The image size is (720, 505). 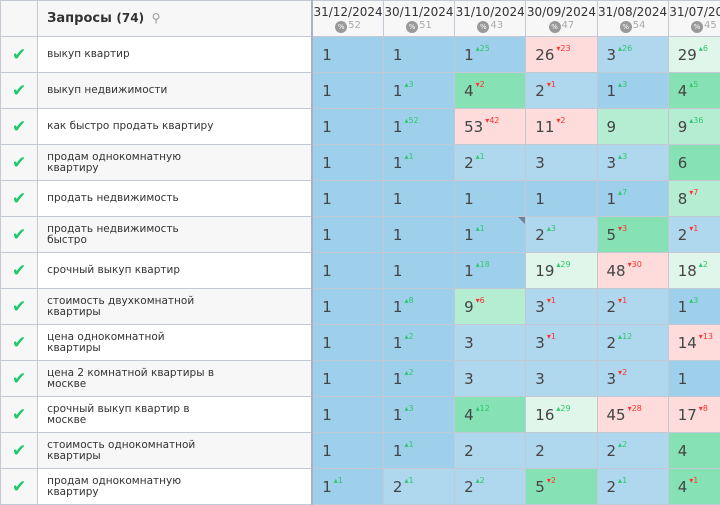 I want to click on position-cell: 4▾1, so click(x=694, y=487).